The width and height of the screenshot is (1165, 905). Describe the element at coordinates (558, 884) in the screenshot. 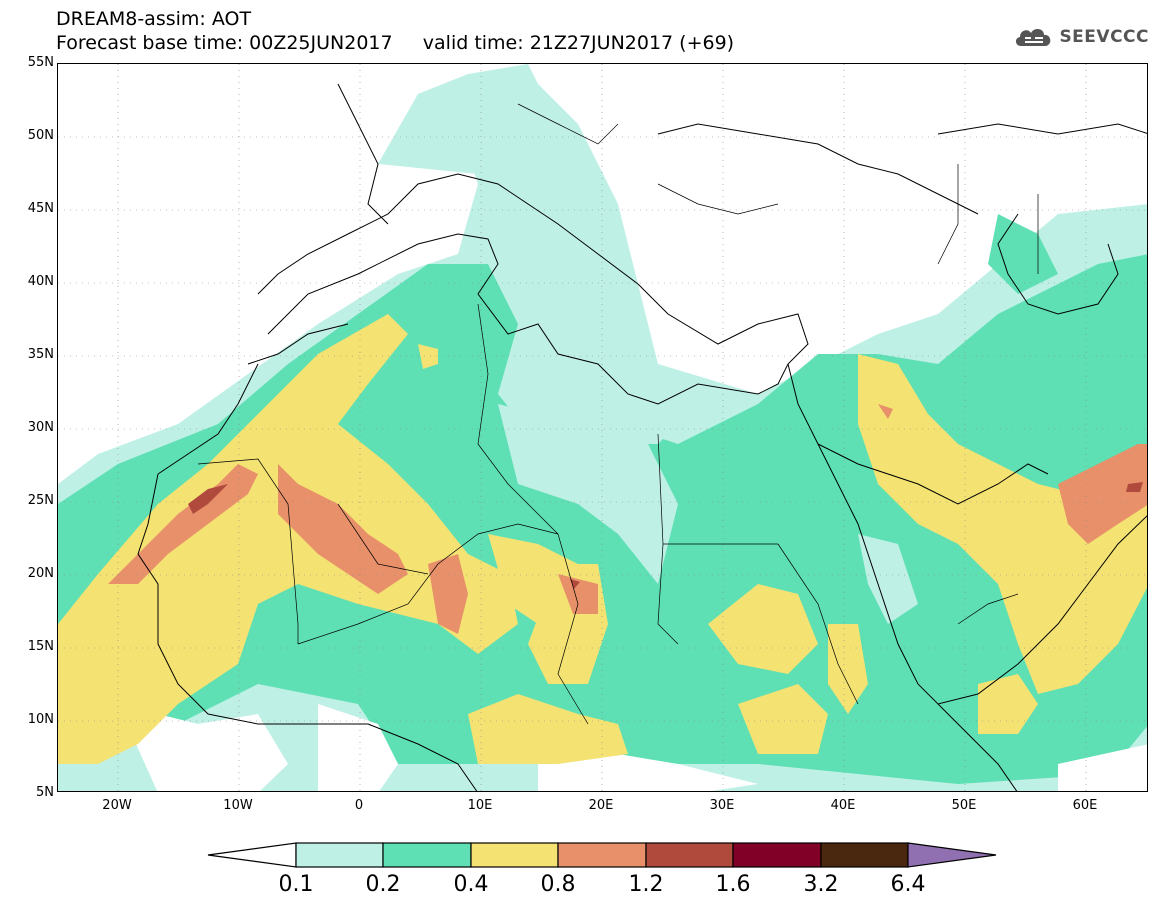

I see `colorbar-label-0.8: 0.8` at that location.